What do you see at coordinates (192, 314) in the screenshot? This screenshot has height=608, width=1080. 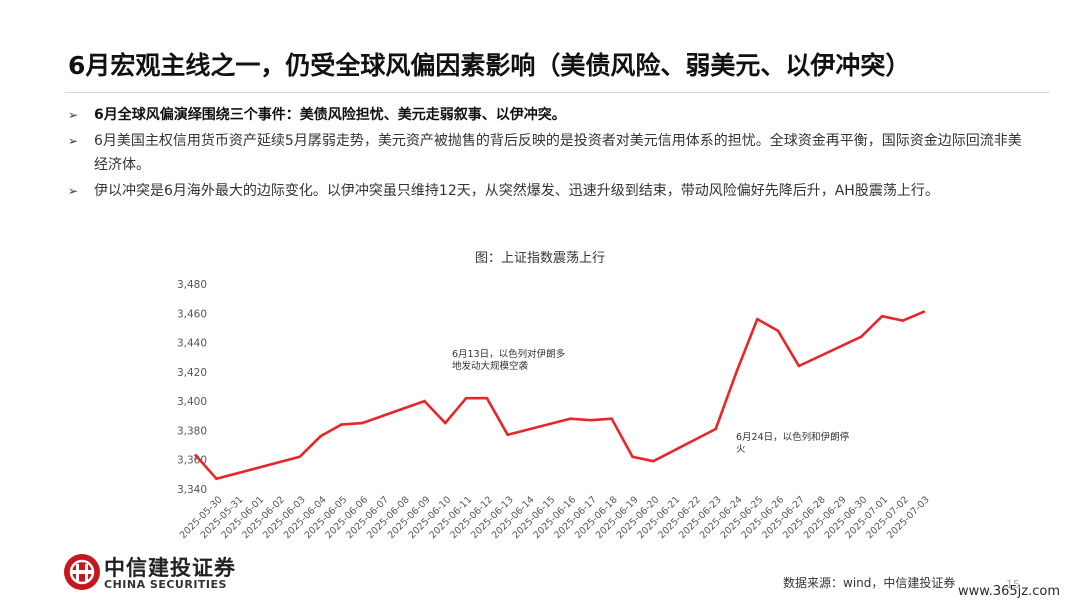 I see `y-tick-label: 3,460` at bounding box center [192, 314].